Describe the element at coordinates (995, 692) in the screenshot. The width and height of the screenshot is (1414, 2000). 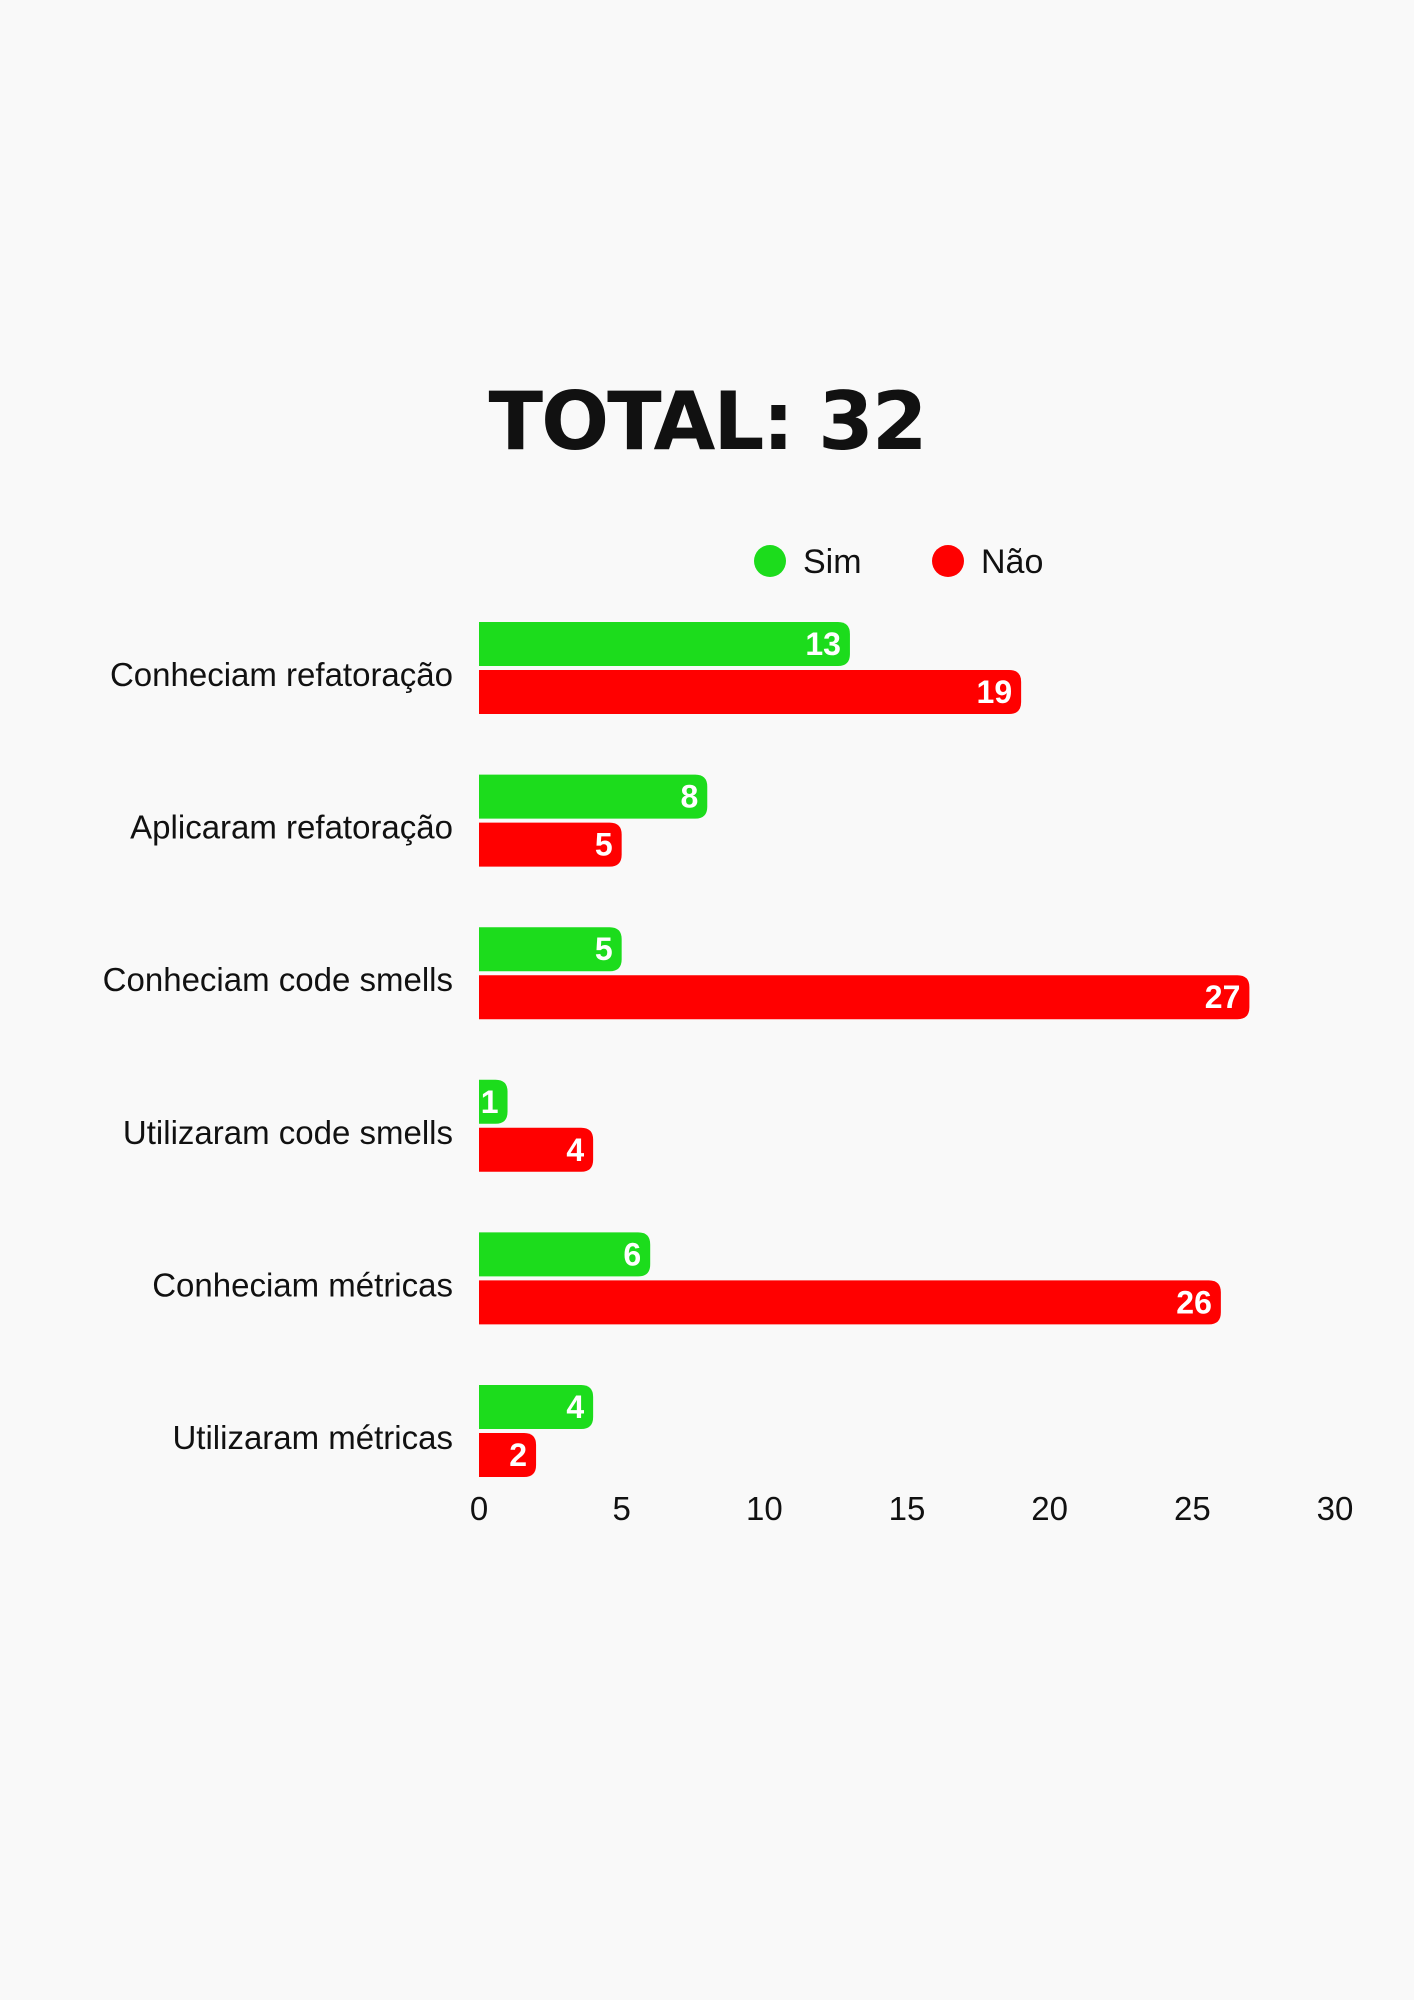
I see `bar-value-label: 19` at that location.